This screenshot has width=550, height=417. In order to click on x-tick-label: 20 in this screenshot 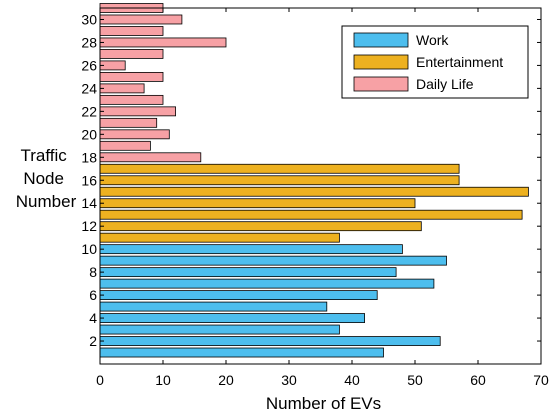, I will do `click(226, 380)`.